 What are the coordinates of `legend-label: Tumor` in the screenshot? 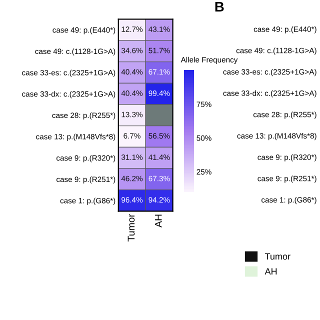 It's located at (277, 256).